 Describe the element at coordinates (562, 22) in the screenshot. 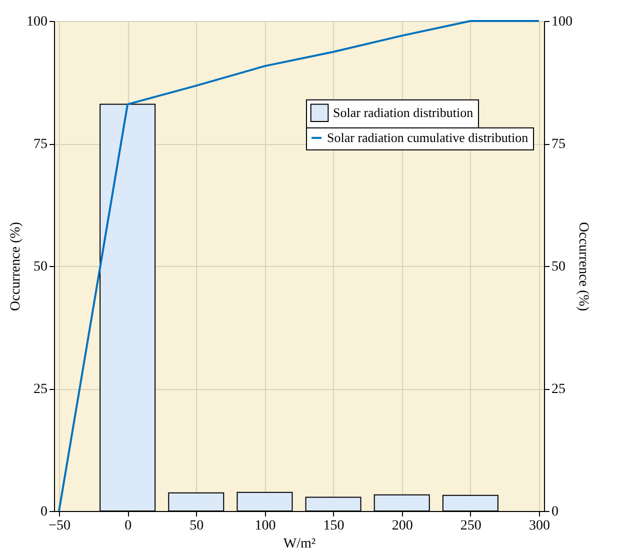

I see `y2-tick-label: 100` at that location.